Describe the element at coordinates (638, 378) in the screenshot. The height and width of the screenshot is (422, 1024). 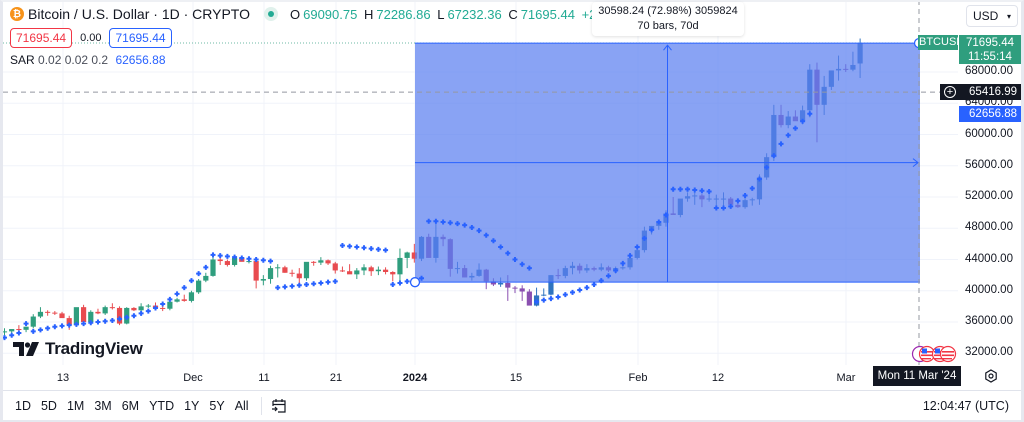
I see `time-axis-label: Feb` at that location.